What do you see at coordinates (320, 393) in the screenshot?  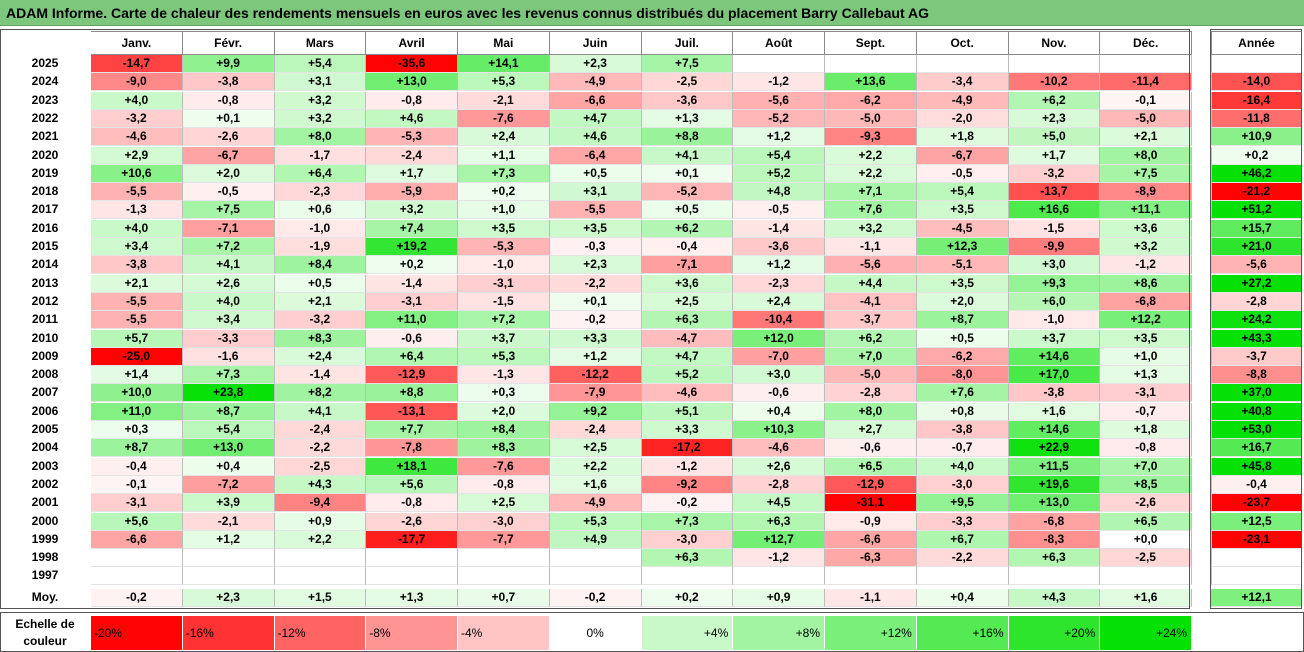 I see `heat-cell: +8,2` at bounding box center [320, 393].